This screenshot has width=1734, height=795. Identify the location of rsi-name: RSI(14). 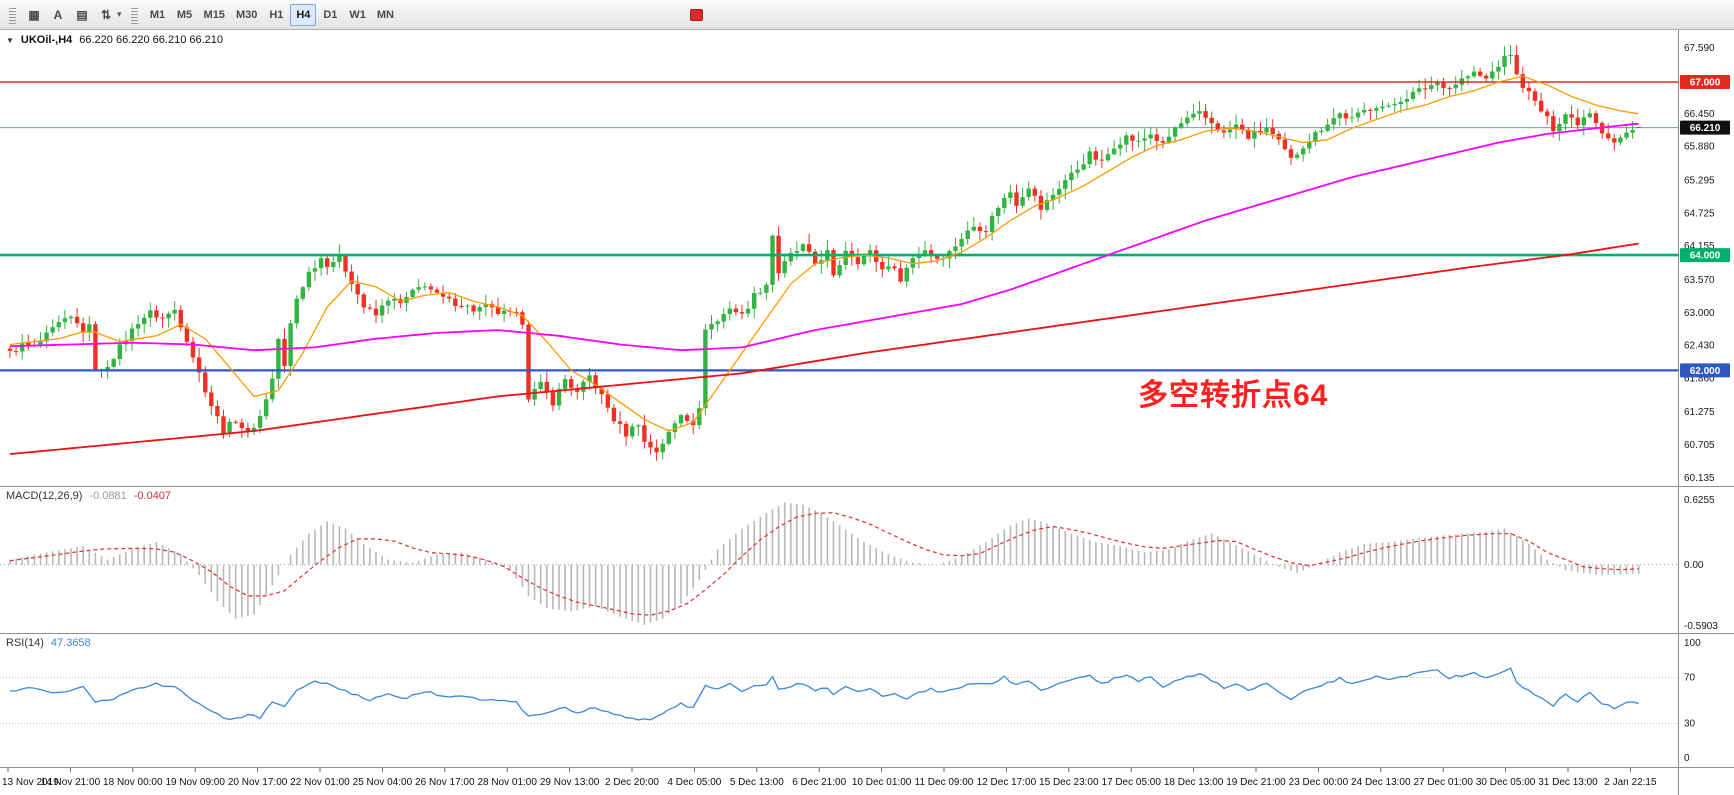
(25, 643).